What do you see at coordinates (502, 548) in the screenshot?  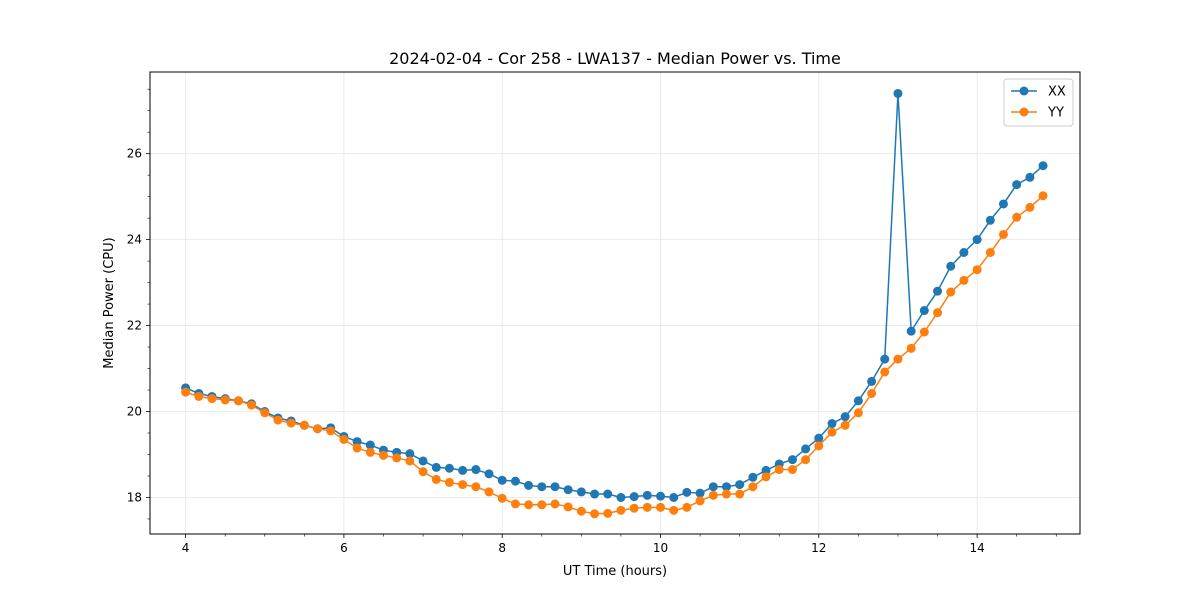 I see `x-tick-label: 8` at bounding box center [502, 548].